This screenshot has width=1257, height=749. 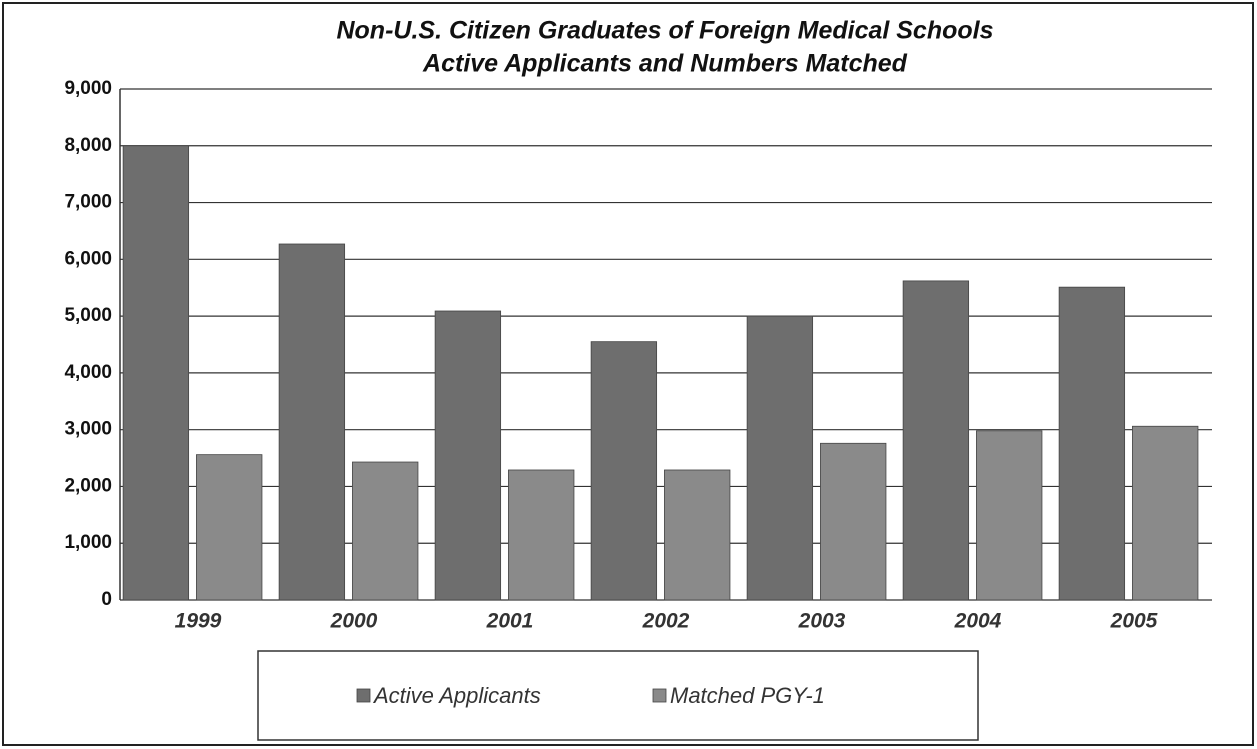 What do you see at coordinates (88, 88) in the screenshot?
I see `y-tick-label: 9,000` at bounding box center [88, 88].